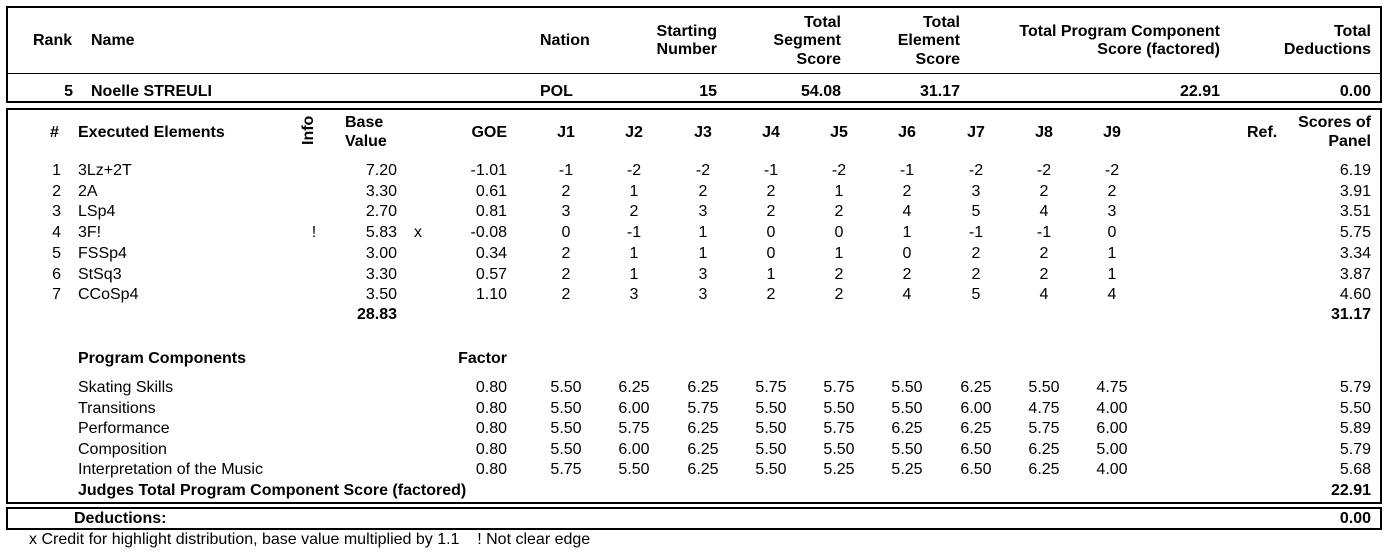  Describe the element at coordinates (489, 132) in the screenshot. I see `col-goe: GOE` at that location.